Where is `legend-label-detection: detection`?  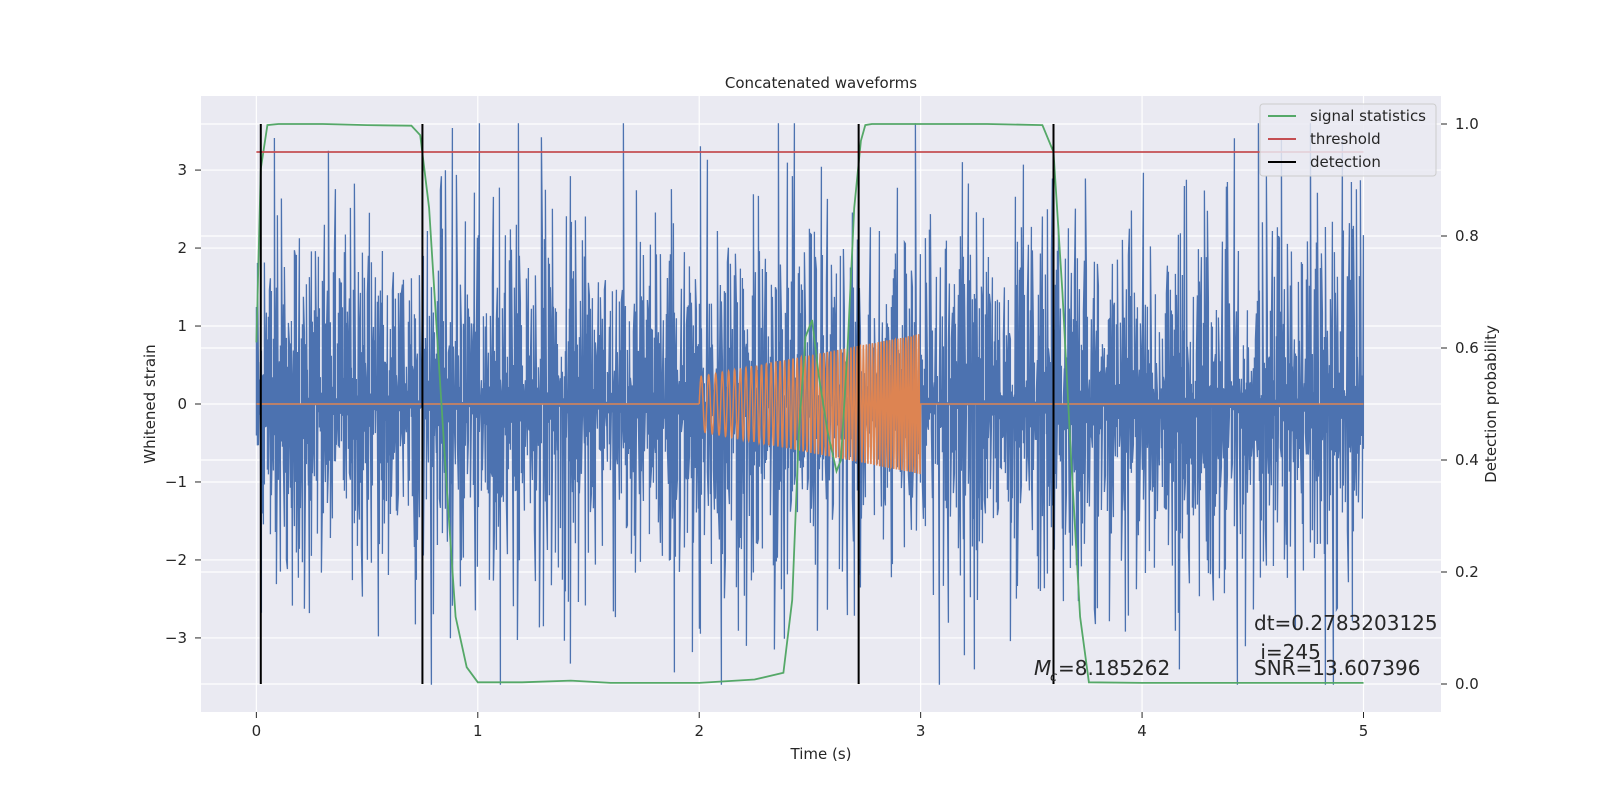
legend-label-detection: detection is located at coordinates (1345, 162).